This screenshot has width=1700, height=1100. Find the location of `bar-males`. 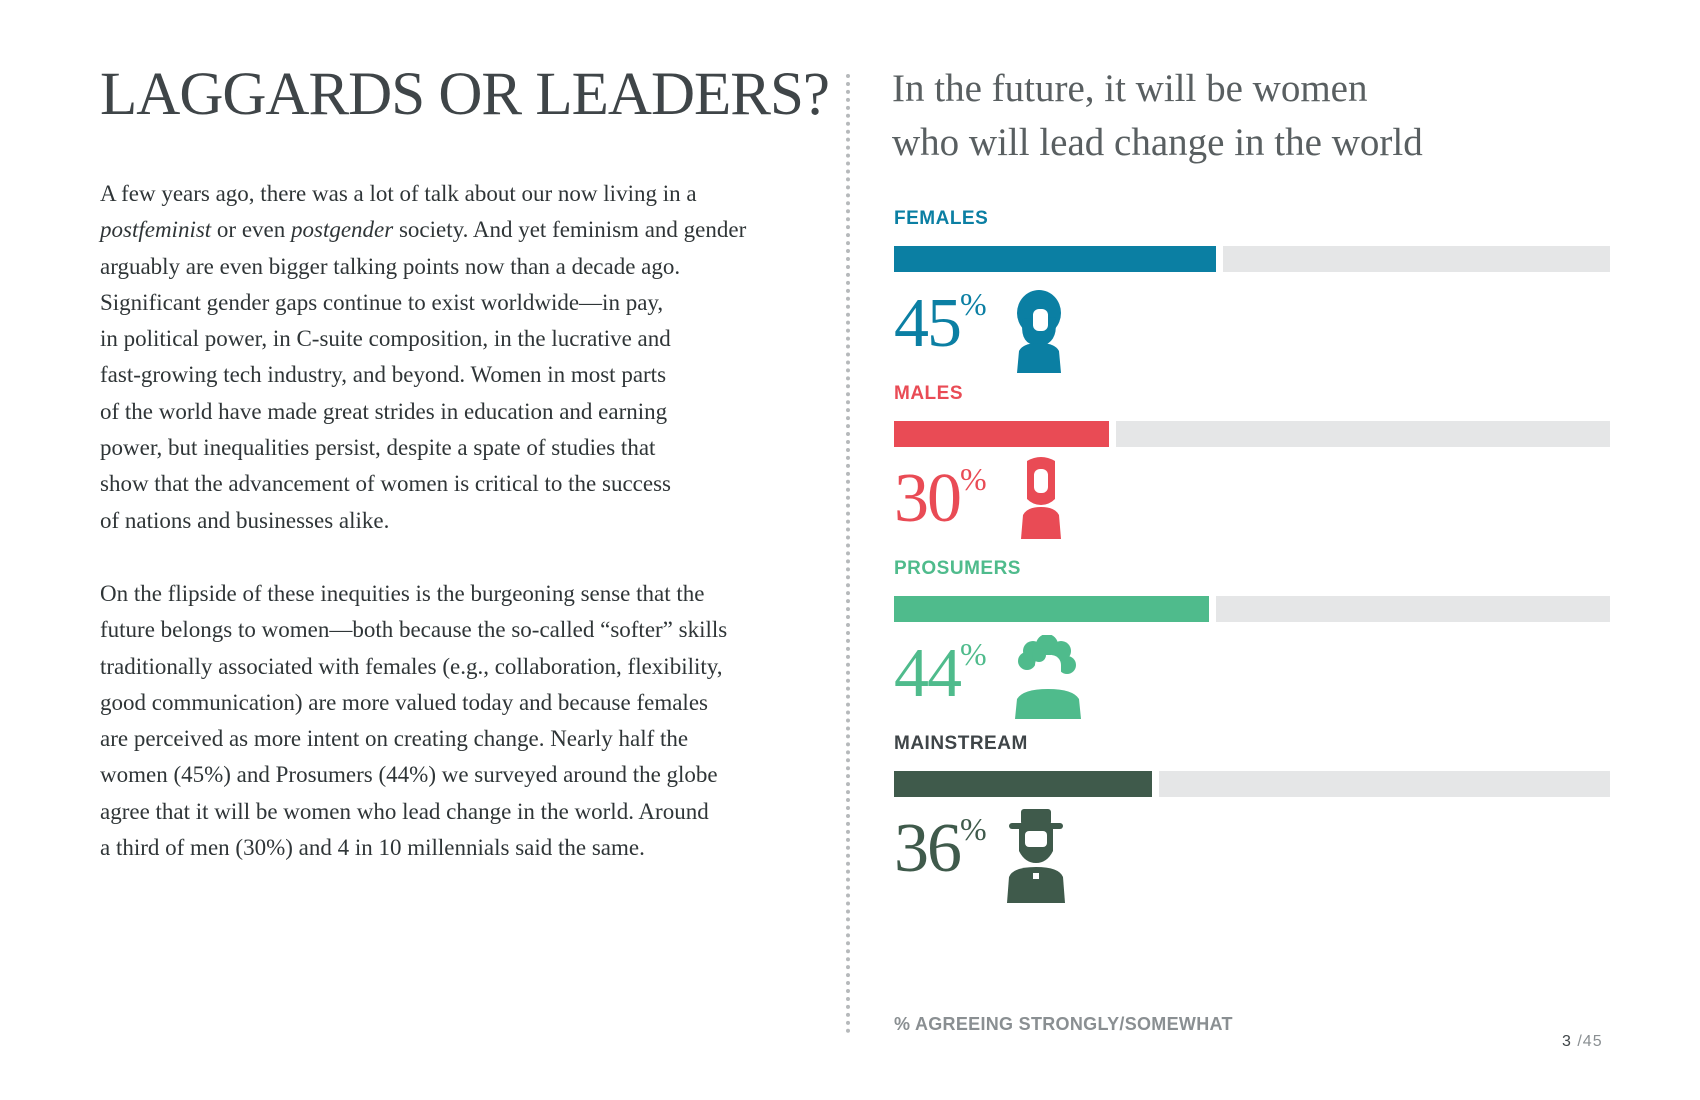

bar-males is located at coordinates (1005, 434).